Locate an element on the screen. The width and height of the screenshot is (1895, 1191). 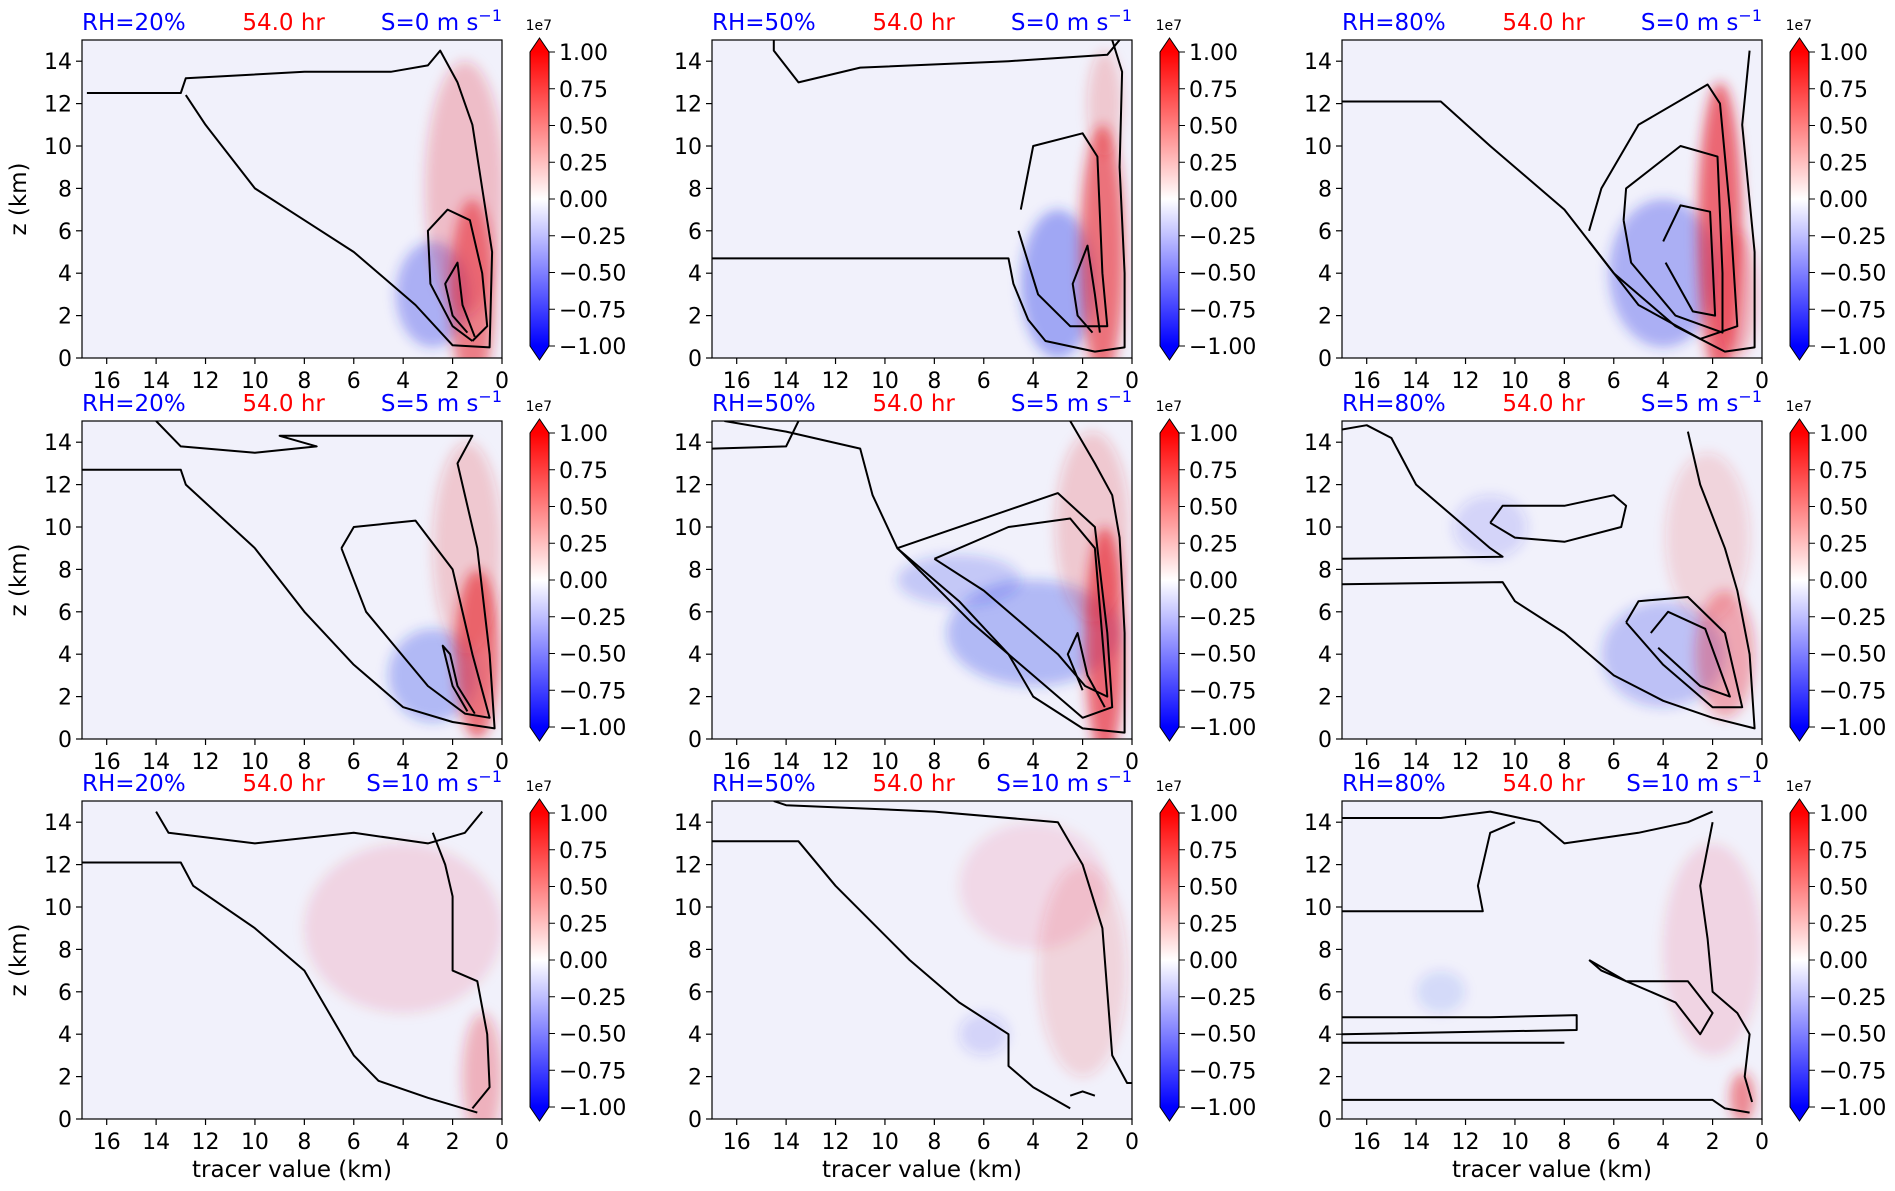
colorbar-tick-label: −1.00 is located at coordinates (592, 1108).